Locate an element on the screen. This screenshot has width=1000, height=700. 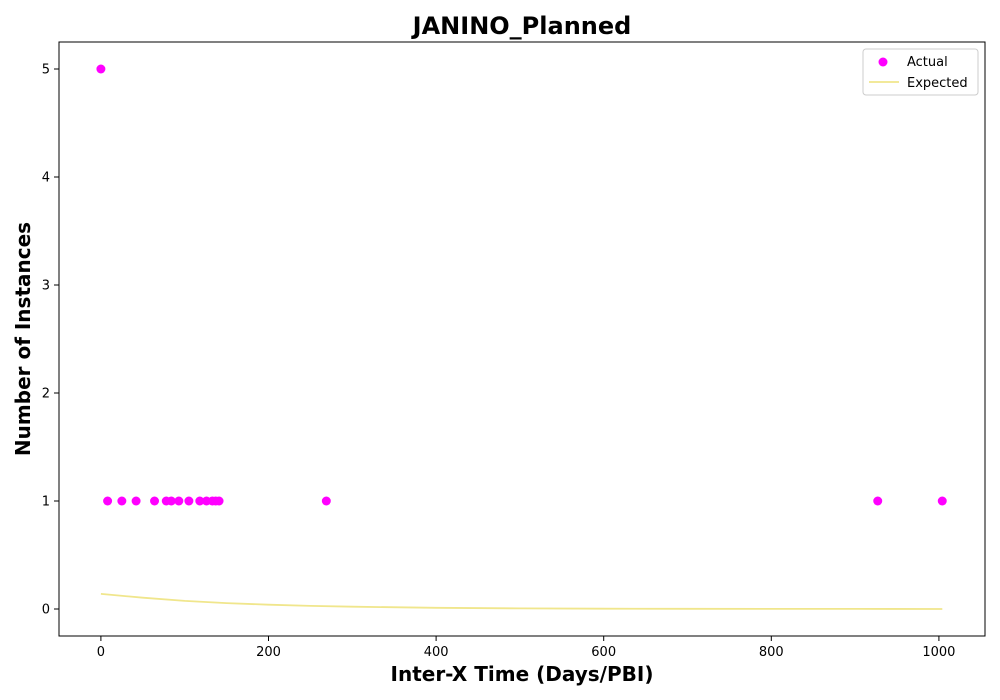
x-axis: 0 200 400 600 800 1000 is located at coordinates (526, 648).